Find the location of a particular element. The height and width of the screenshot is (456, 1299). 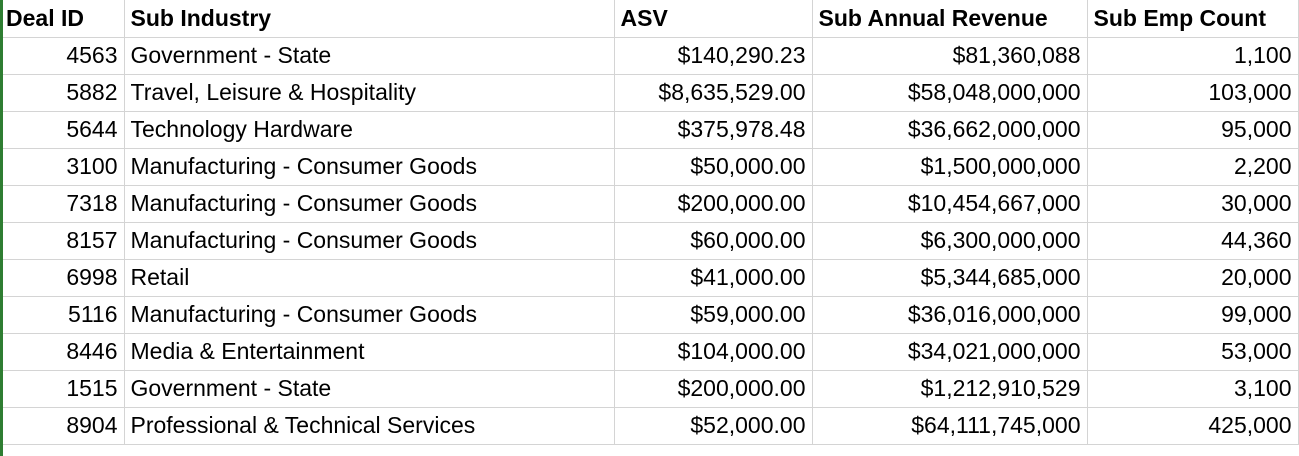

asv-cell: $140,290.23 is located at coordinates (713, 56).